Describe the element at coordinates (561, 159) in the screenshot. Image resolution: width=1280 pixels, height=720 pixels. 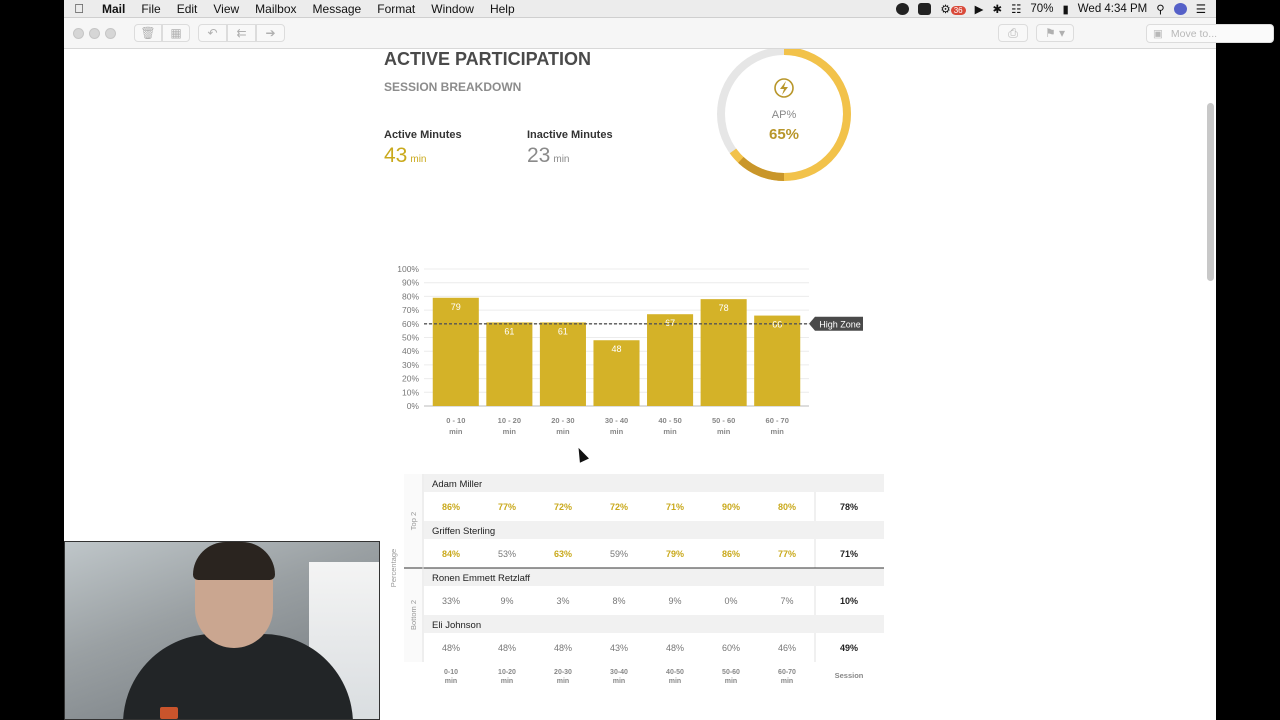
I see `inactive-minutes-unit: min` at that location.